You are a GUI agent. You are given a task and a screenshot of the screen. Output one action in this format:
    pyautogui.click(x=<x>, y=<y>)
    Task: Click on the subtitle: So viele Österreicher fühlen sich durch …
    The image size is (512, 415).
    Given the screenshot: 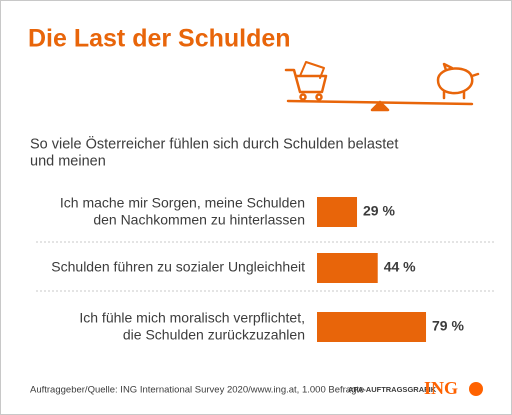 What is the action you would take?
    pyautogui.click(x=214, y=151)
    